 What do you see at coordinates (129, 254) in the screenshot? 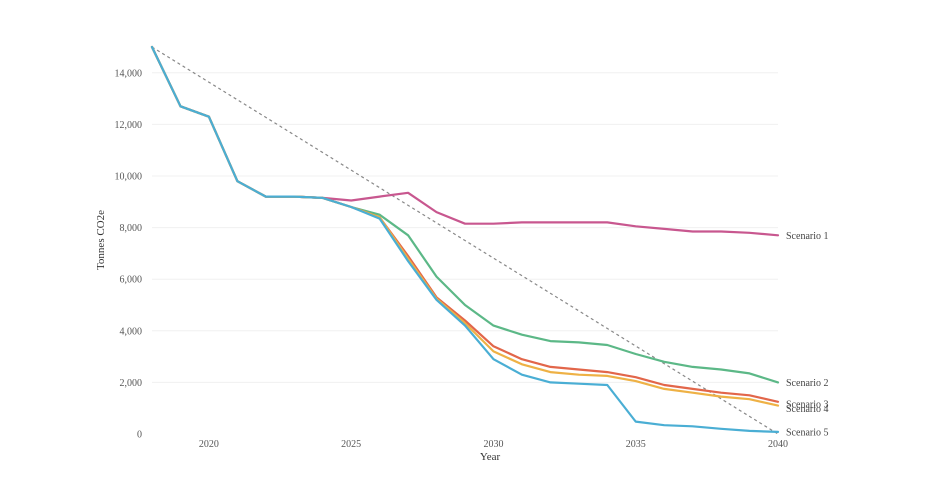
I see `y-axis-ticks: 0 2,000 4,000 6,000 8,000 10,000 12,000 14,000` at bounding box center [129, 254].